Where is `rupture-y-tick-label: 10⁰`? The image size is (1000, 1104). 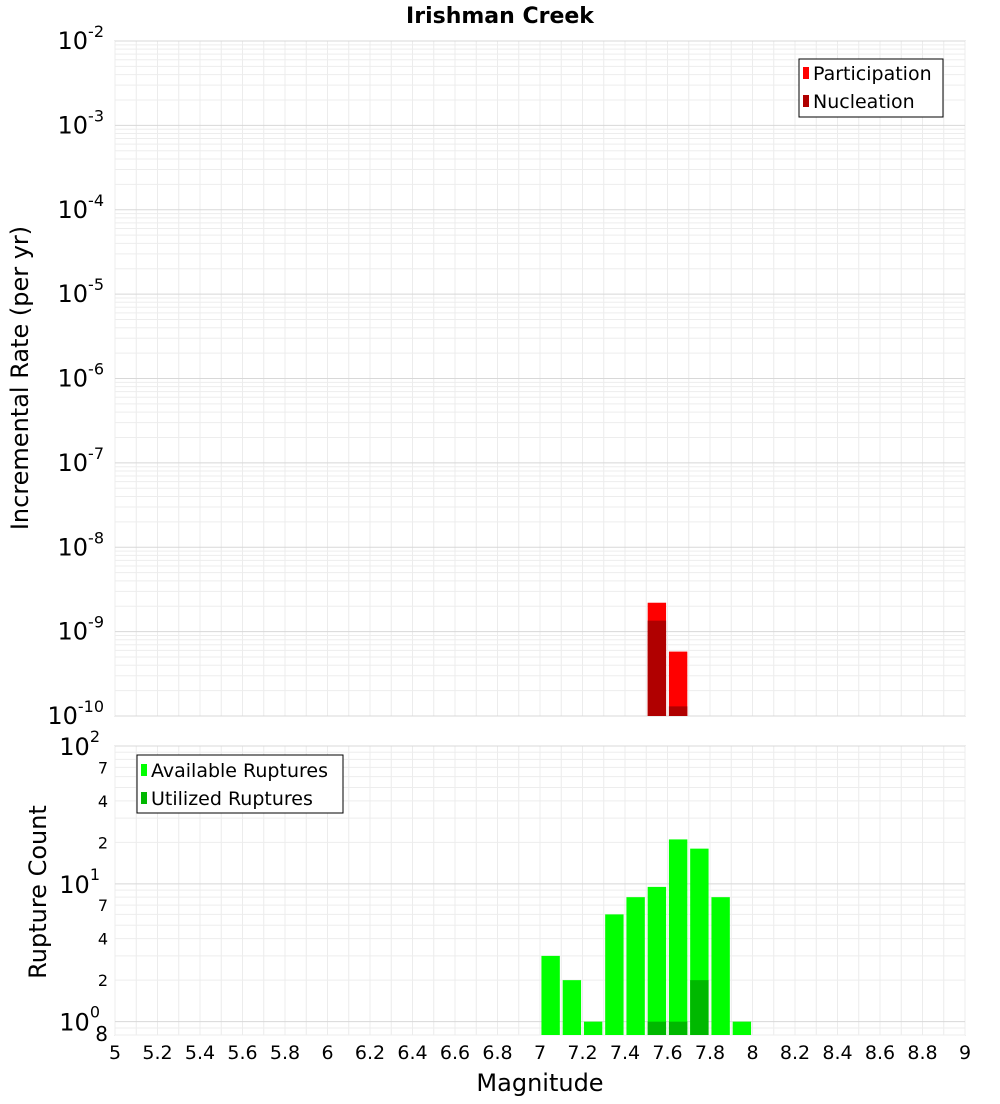 rupture-y-tick-label: 10⁰ is located at coordinates (79, 1020).